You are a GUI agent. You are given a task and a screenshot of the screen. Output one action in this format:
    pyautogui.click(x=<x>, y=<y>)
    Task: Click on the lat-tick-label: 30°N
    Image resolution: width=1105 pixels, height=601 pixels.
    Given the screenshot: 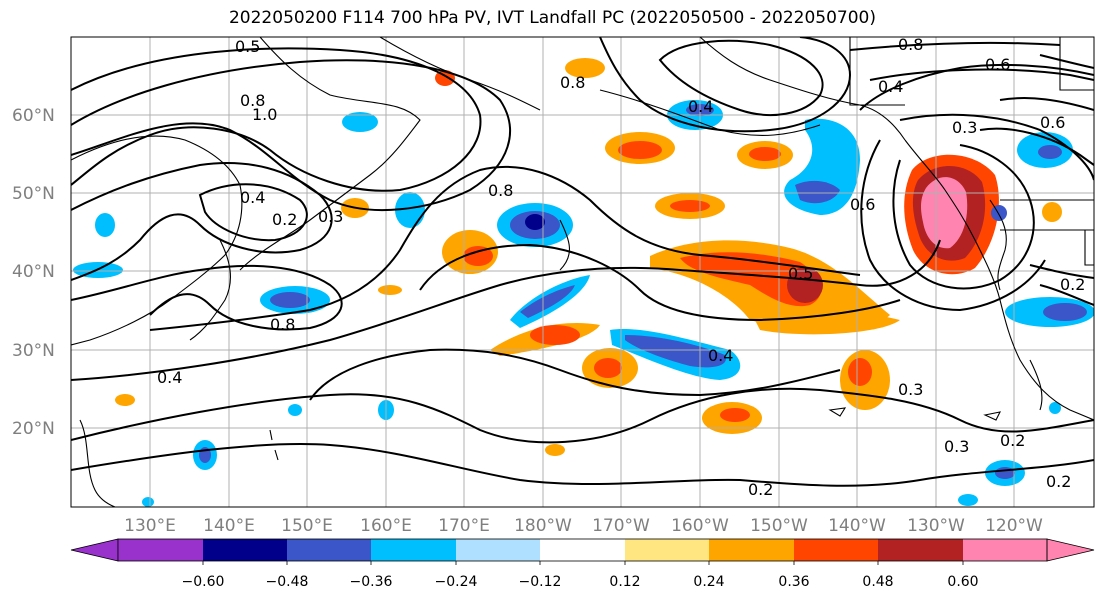 What is the action you would take?
    pyautogui.click(x=33, y=351)
    